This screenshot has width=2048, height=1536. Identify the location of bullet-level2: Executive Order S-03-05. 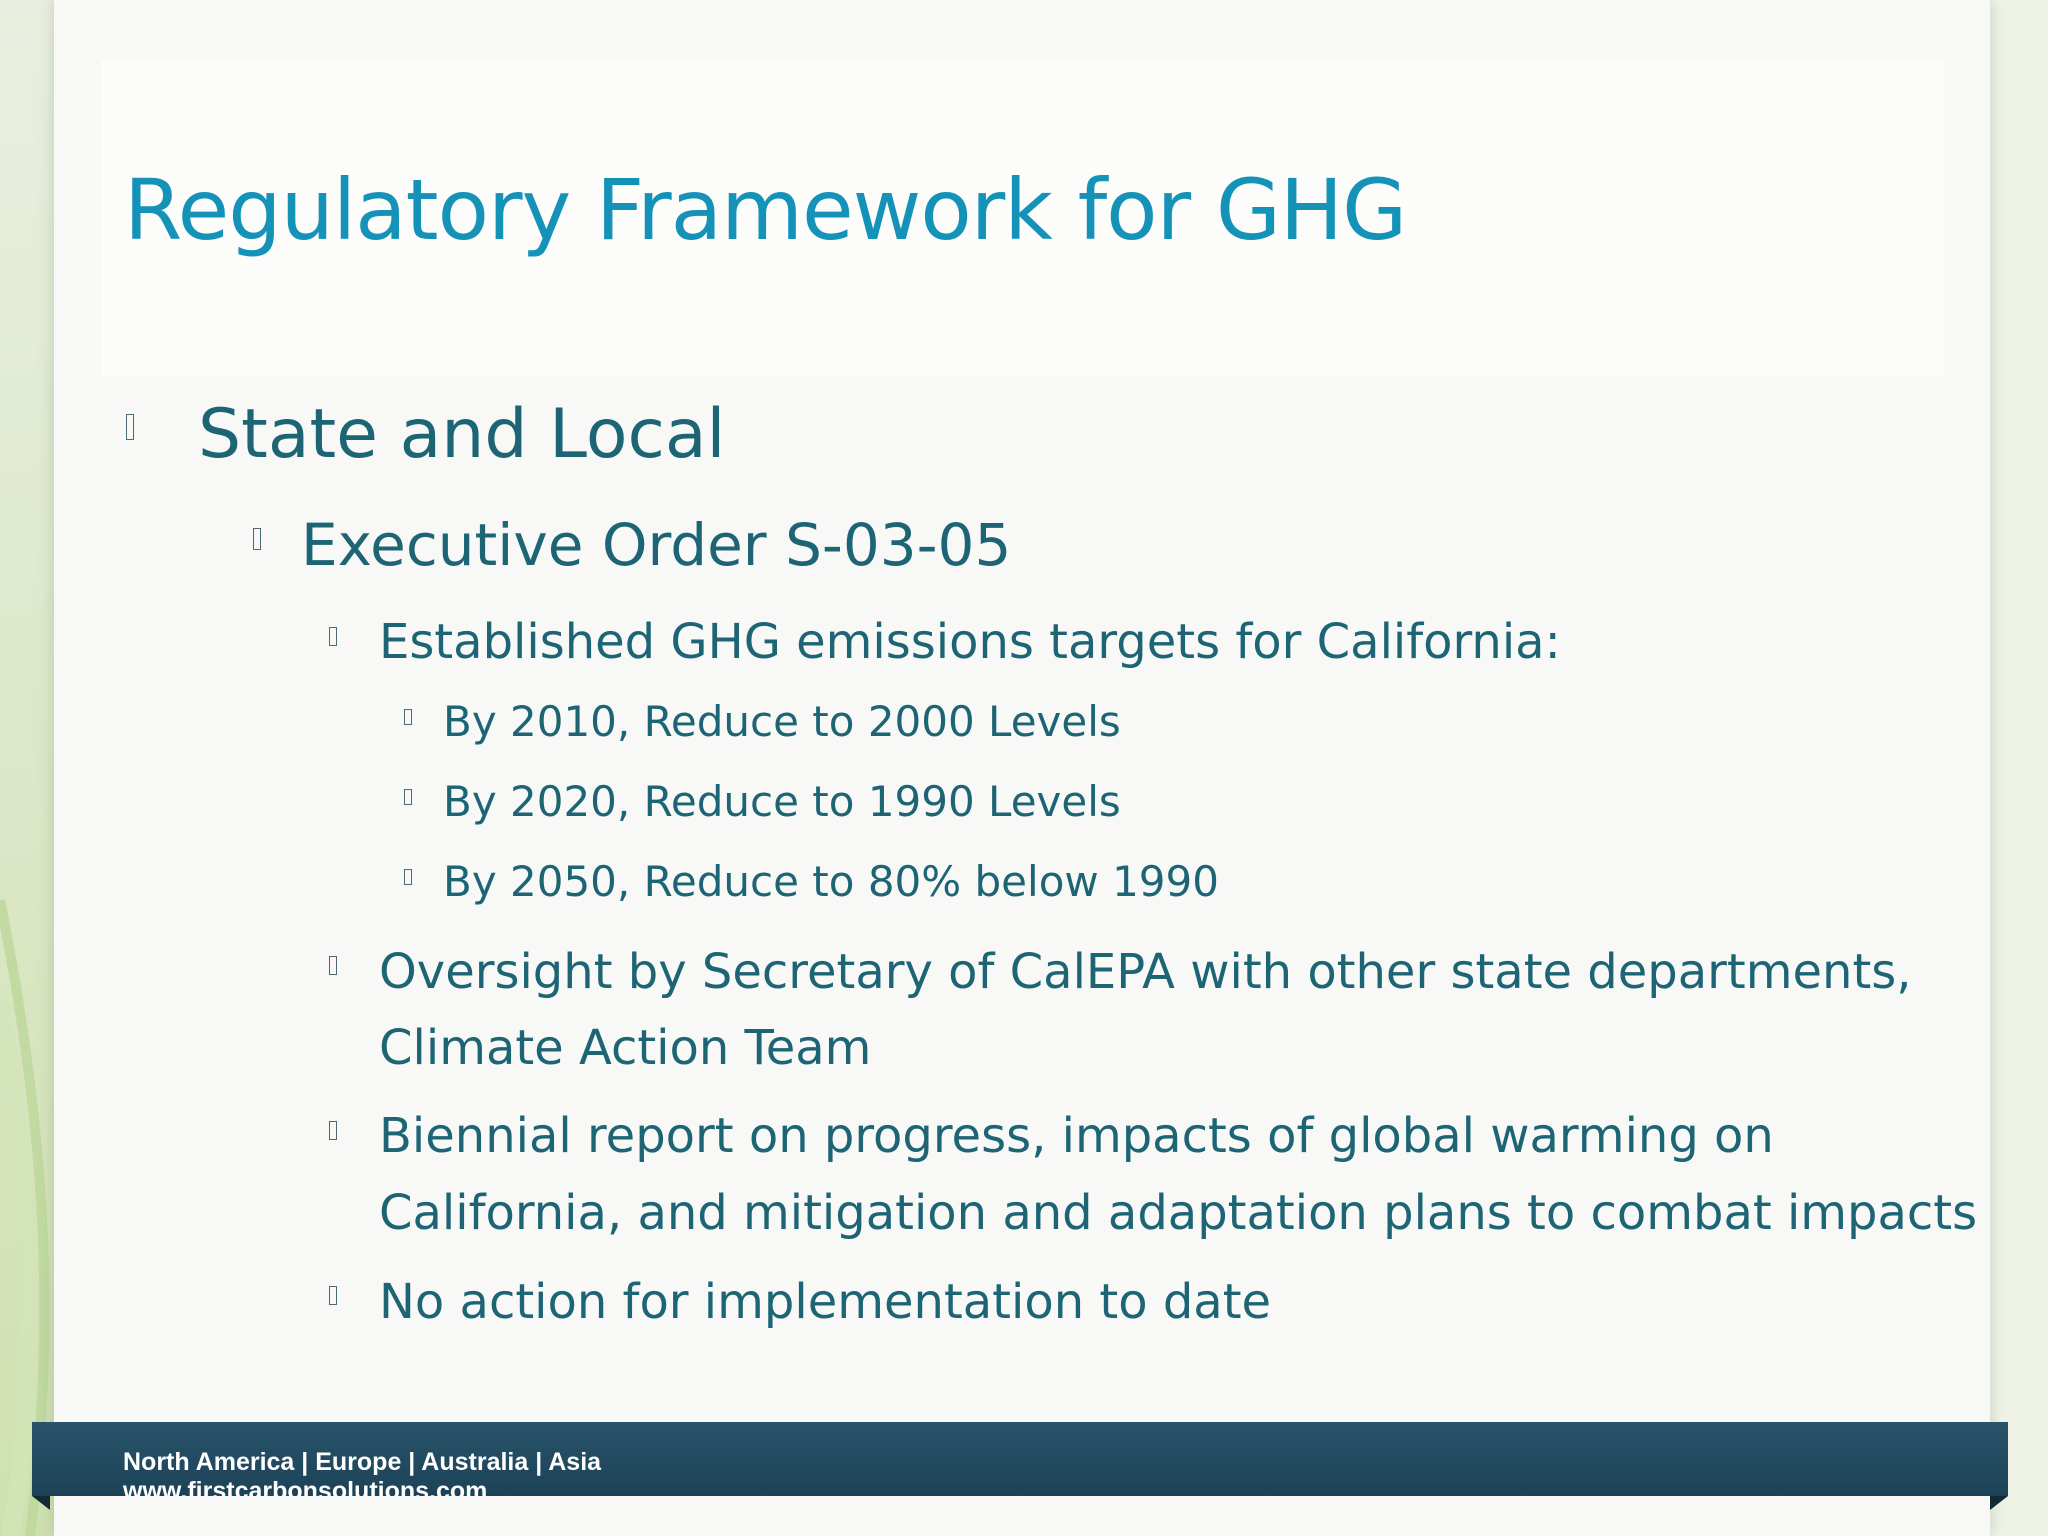
(656, 545).